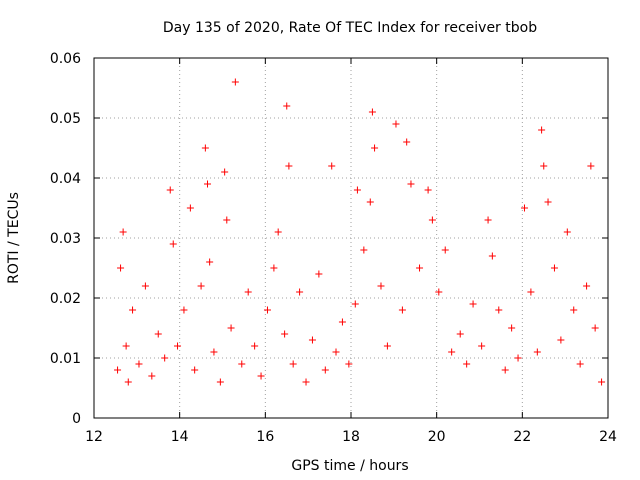 The width and height of the screenshot is (640, 480). I want to click on x-axis-label: GPS time / hours, so click(349, 466).